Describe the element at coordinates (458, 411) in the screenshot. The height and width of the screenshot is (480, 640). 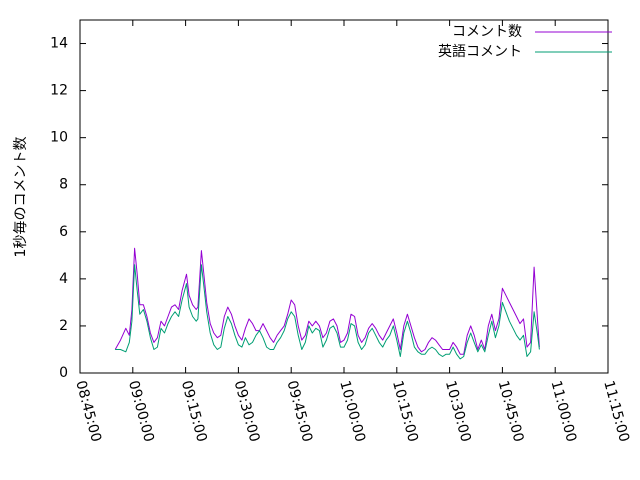
I see `x-tick-label: 10:30:00` at that location.